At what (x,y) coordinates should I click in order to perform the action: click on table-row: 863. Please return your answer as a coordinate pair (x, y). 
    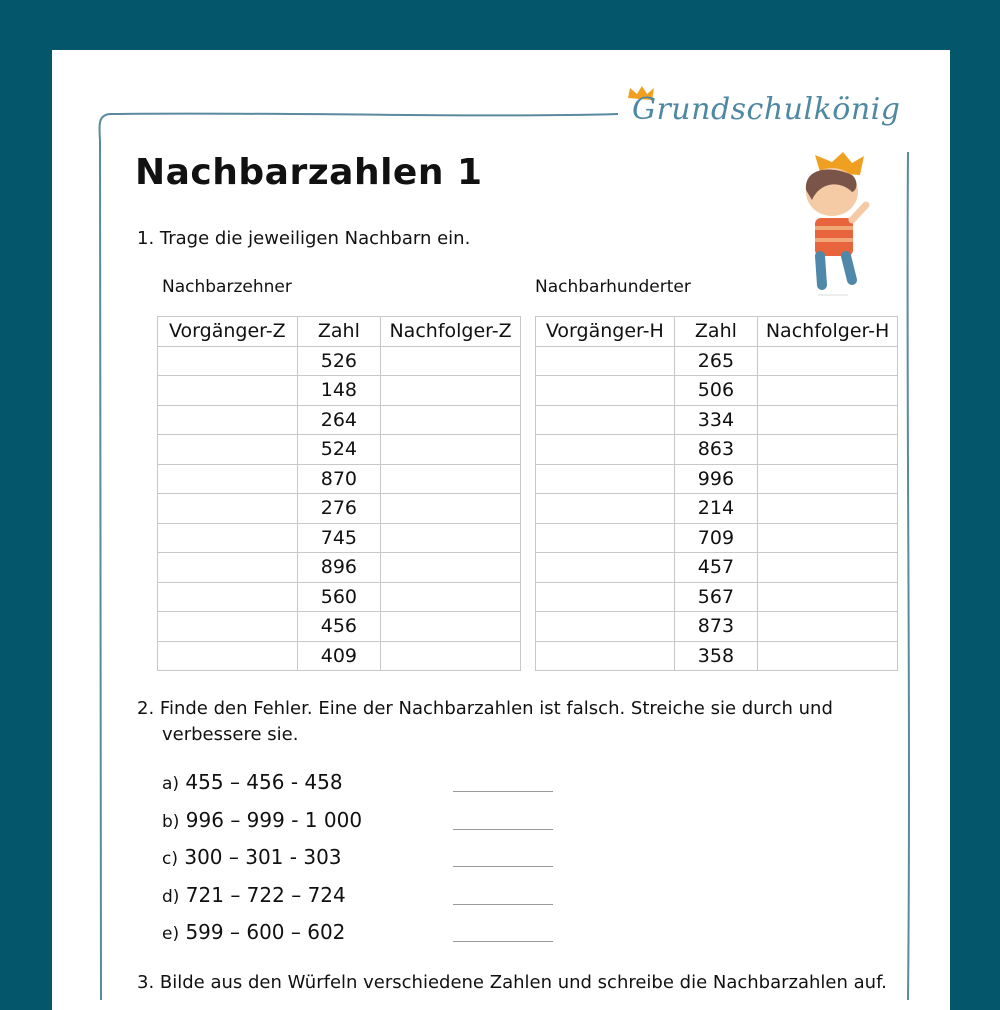
    Looking at the image, I should click on (716, 449).